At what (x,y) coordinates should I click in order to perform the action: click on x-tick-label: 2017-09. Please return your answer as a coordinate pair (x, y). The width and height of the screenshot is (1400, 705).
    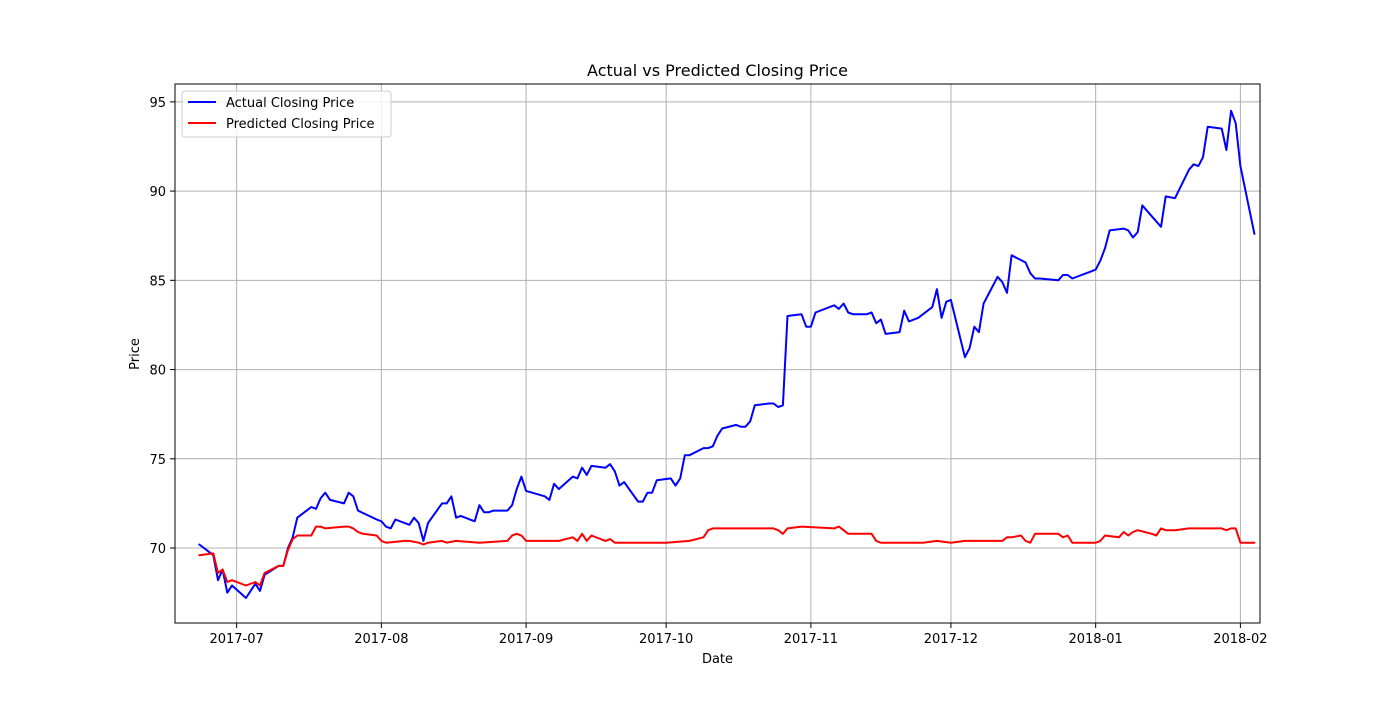
    Looking at the image, I should click on (526, 639).